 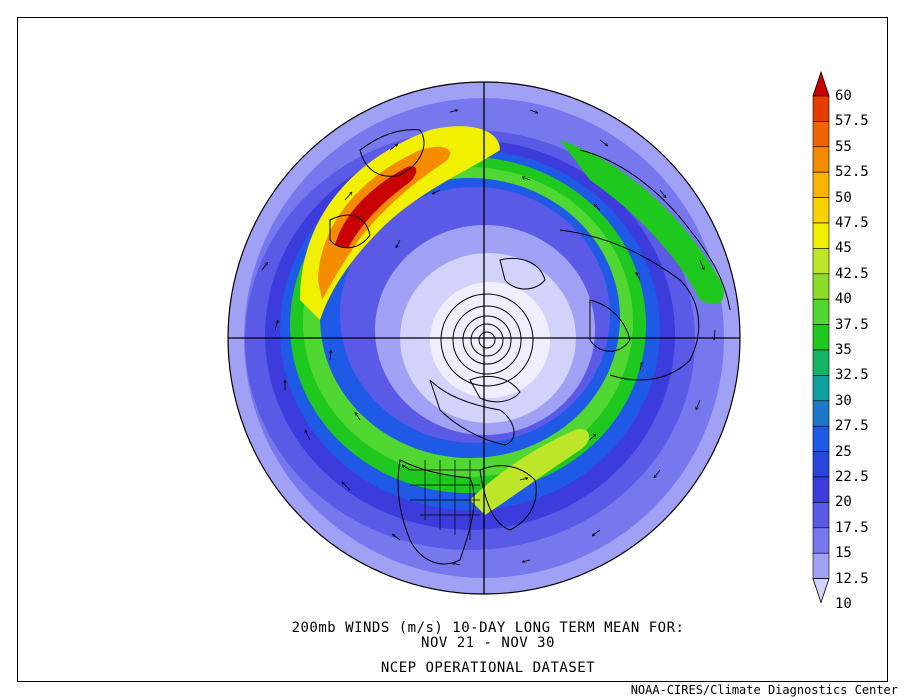 What do you see at coordinates (764, 690) in the screenshot?
I see `credit-text: NOAA-CIRES/Climate Diagnostics Center` at bounding box center [764, 690].